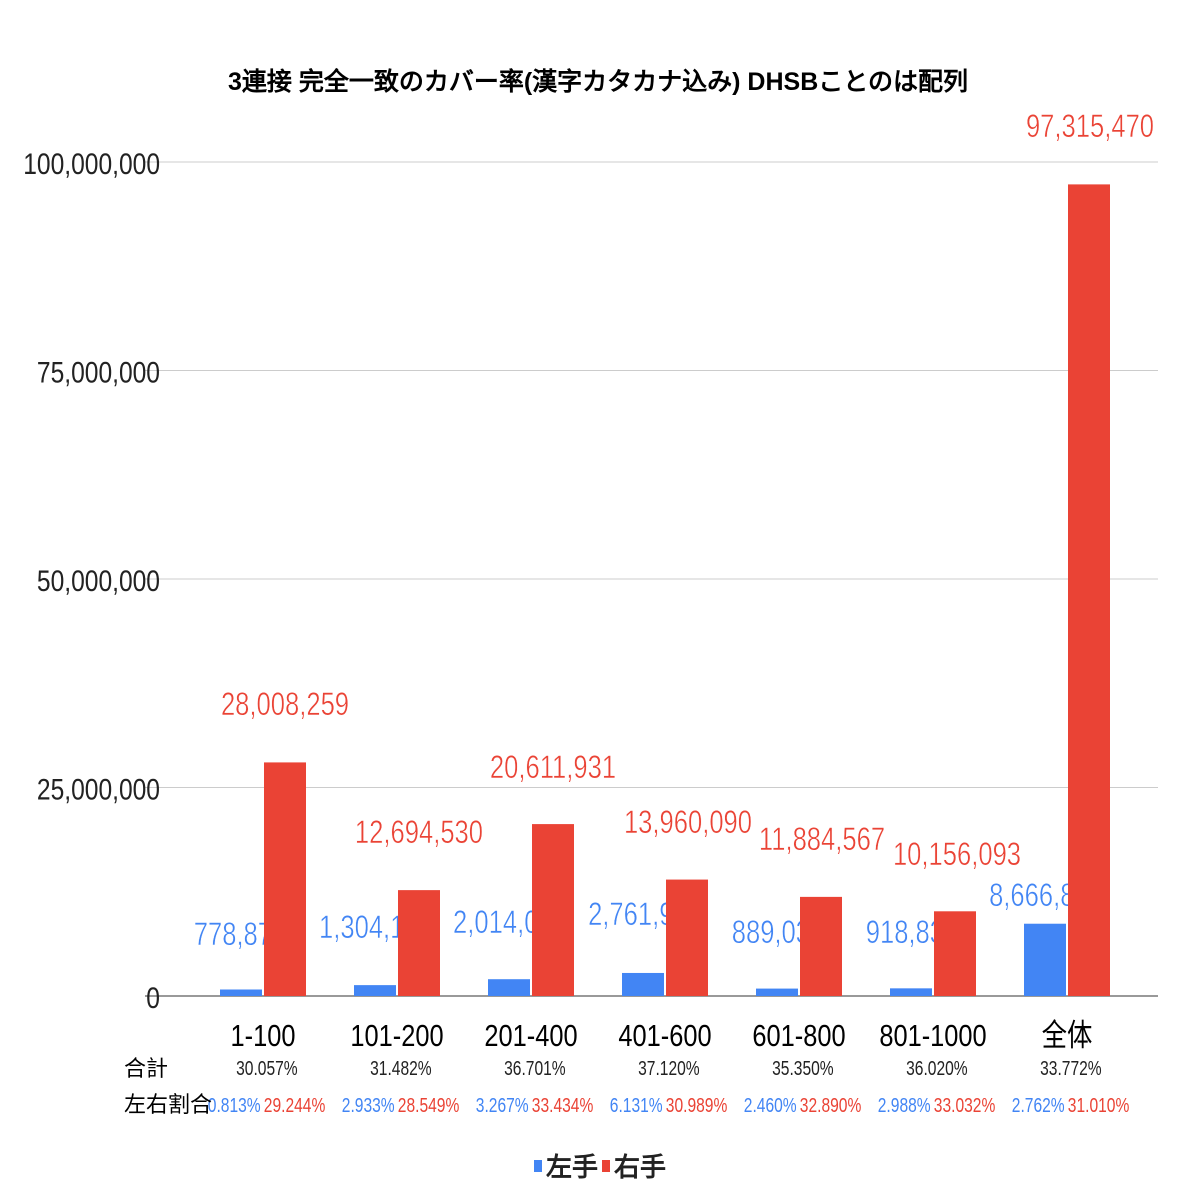 The width and height of the screenshot is (1196, 1196). What do you see at coordinates (401, 1068) in the screenshot?
I see `total-percentage: 31.482%` at bounding box center [401, 1068].